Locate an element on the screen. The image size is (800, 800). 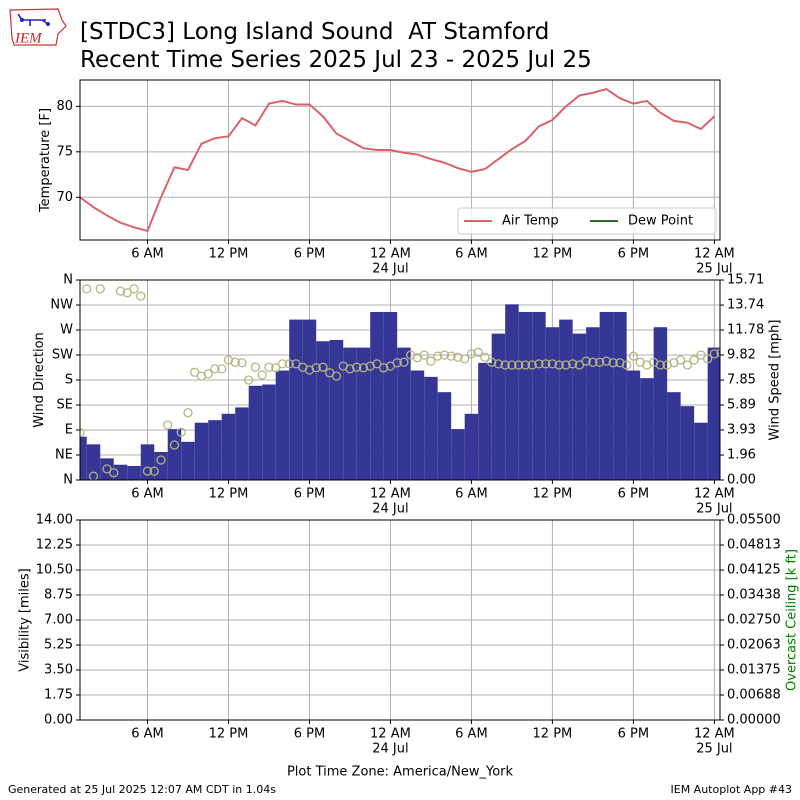
line is located at coordinates (398, 160).